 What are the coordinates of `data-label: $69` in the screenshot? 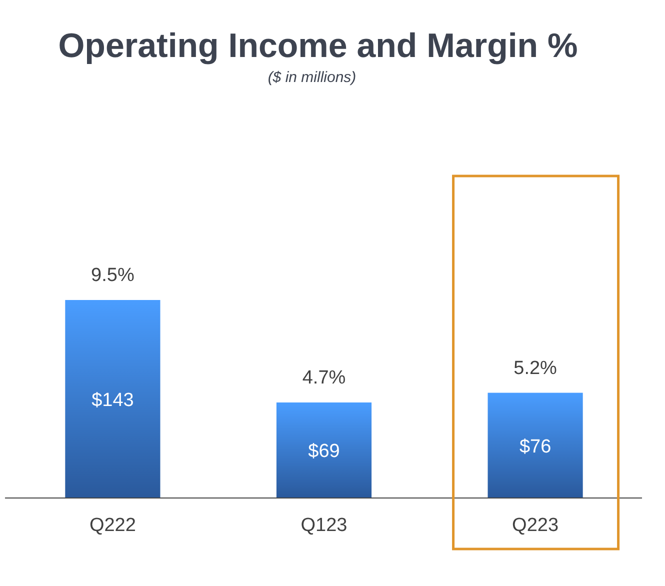 It's located at (324, 451).